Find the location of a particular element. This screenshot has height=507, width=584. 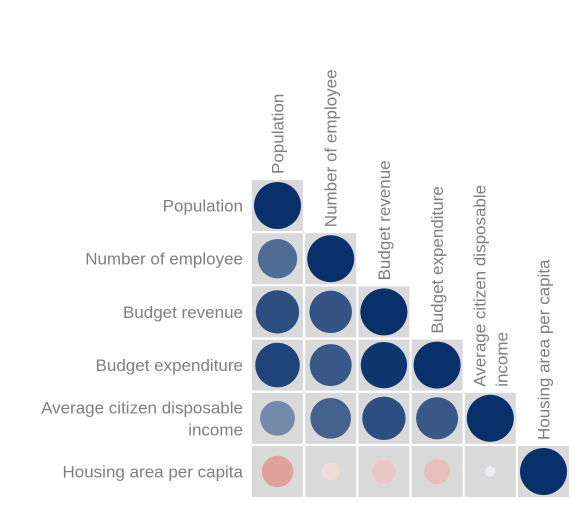

column-label-line: Housing area per capita is located at coordinates (544, 349).